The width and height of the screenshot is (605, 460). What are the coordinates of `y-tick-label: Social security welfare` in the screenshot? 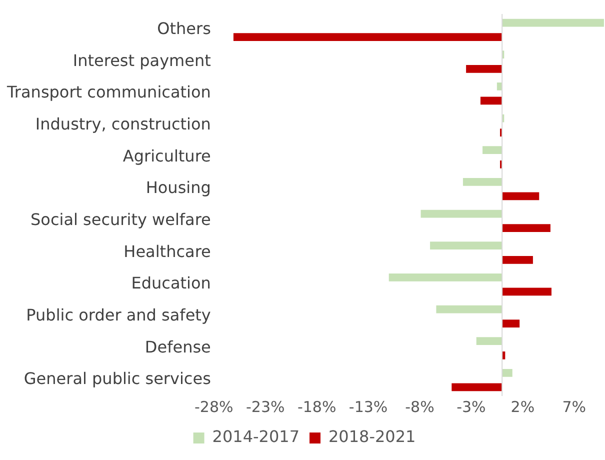 It's located at (120, 220).